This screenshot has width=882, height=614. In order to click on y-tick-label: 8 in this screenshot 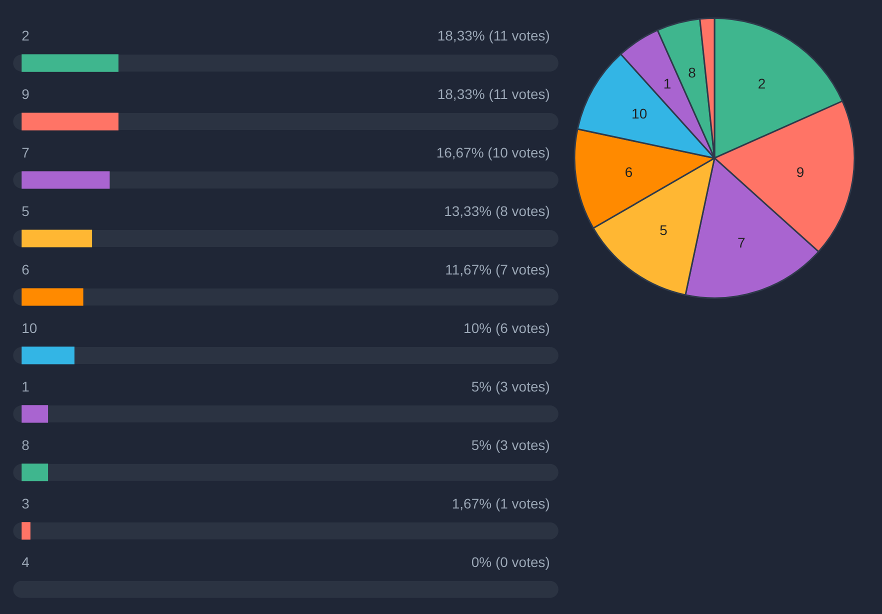, I will do `click(26, 444)`.